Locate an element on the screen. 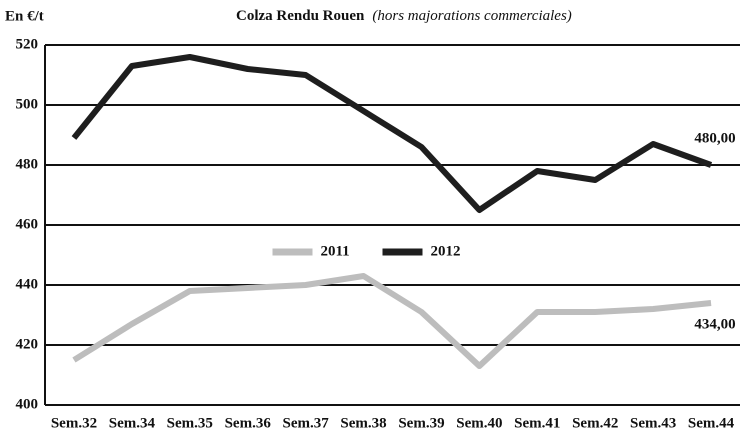 Image resolution: width=747 pixels, height=444 pixels. value-label: 480,00 is located at coordinates (714, 138).